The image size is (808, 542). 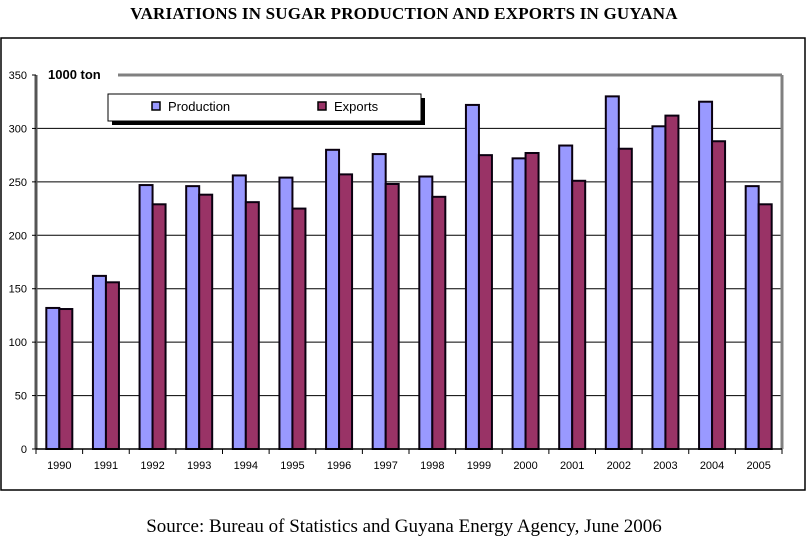 What do you see at coordinates (99, 362) in the screenshot?
I see `bar-production-1991` at bounding box center [99, 362].